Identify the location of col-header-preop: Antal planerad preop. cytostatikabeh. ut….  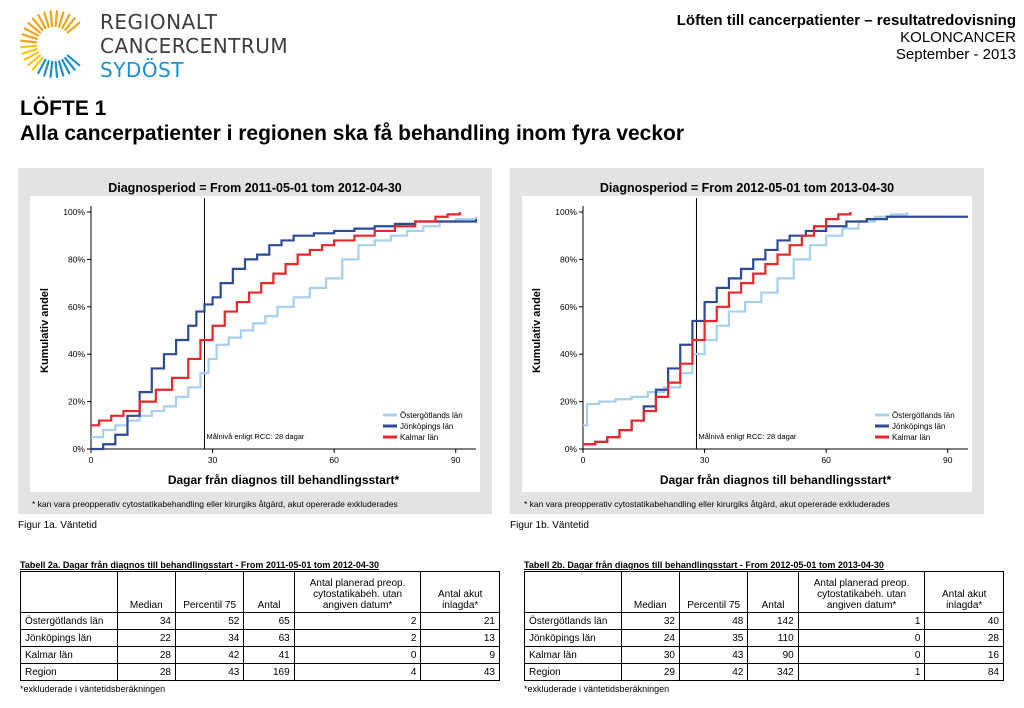
(357, 592).